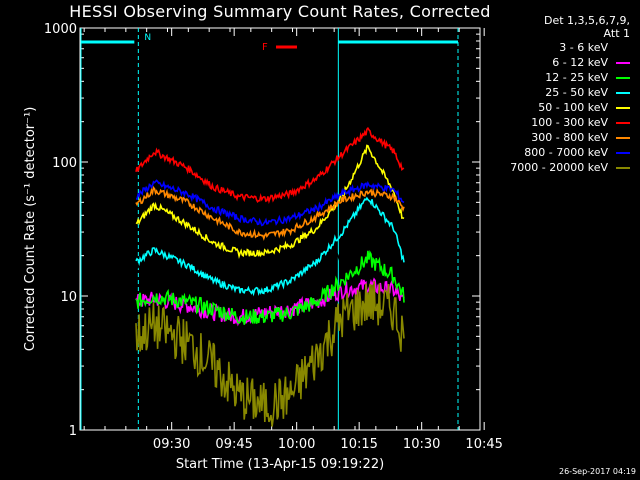 The image size is (640, 480). Describe the element at coordinates (358, 444) in the screenshot. I see `x-tick-label: 10:15` at that location.